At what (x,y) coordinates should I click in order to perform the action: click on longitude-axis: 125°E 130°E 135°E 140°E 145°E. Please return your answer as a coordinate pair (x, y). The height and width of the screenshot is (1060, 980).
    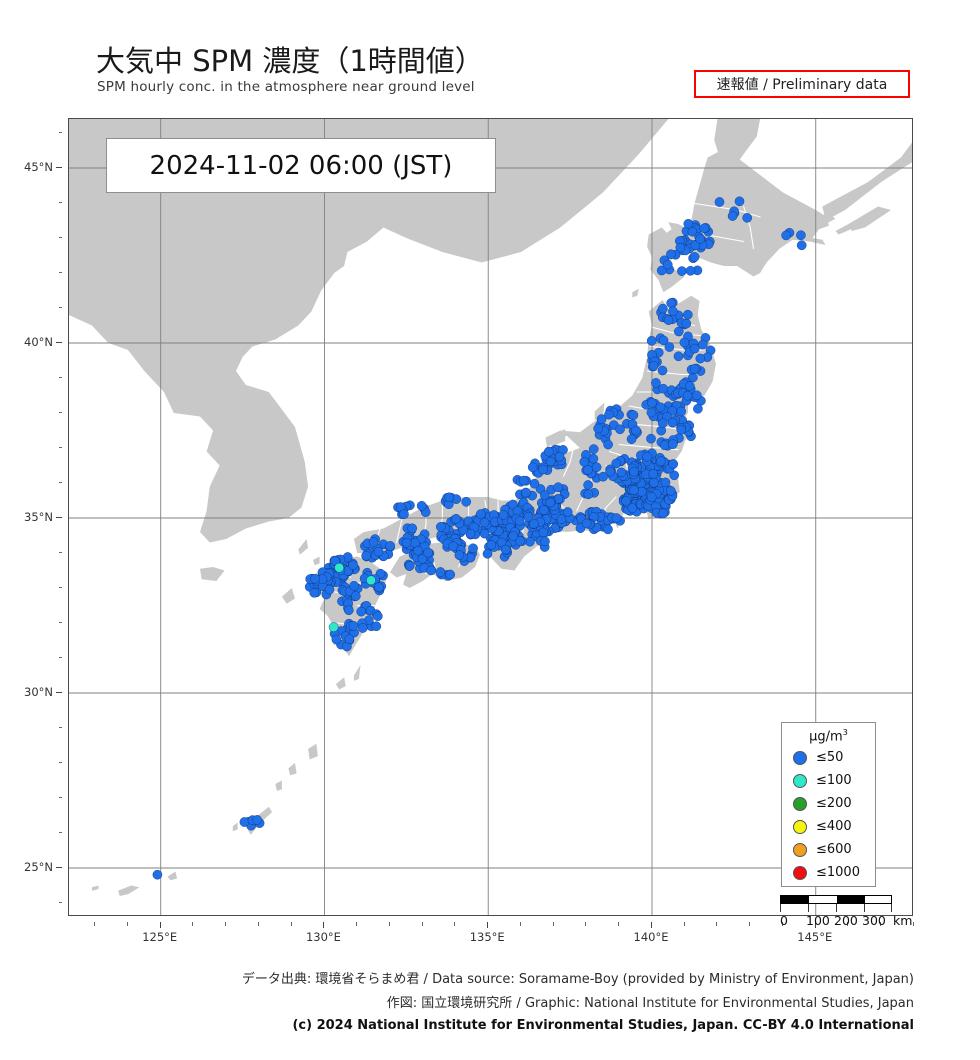
    Looking at the image, I should click on (491, 933).